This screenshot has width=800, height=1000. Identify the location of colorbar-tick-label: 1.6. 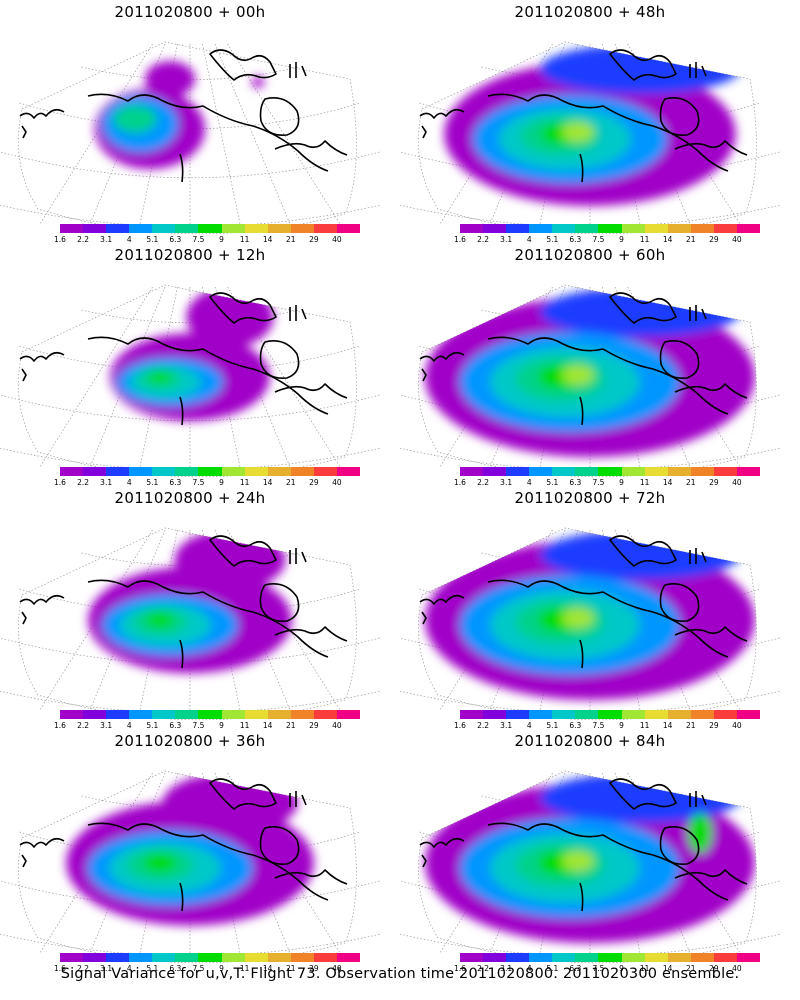
(60, 968).